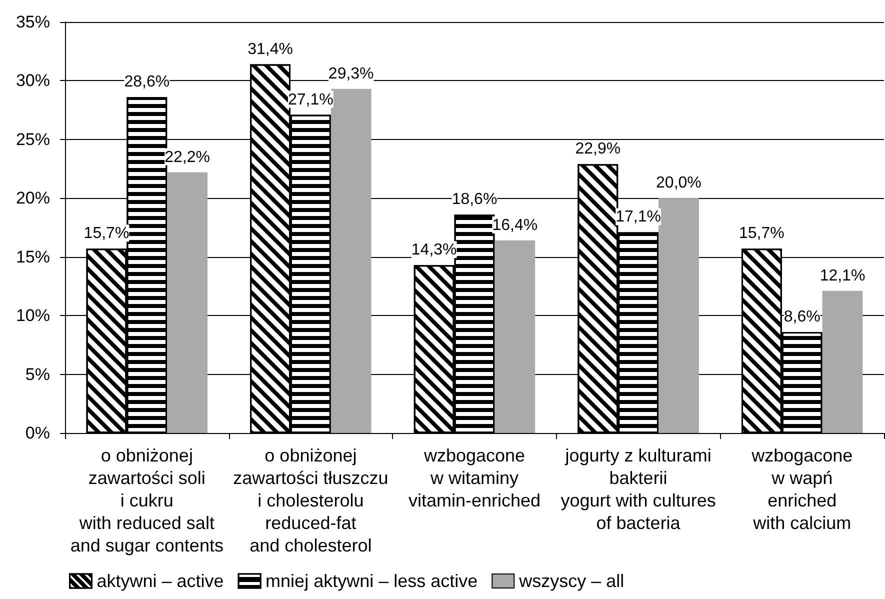 This screenshot has width=885, height=599. What do you see at coordinates (37, 433) in the screenshot?
I see `y-tick-label: 0%` at bounding box center [37, 433].